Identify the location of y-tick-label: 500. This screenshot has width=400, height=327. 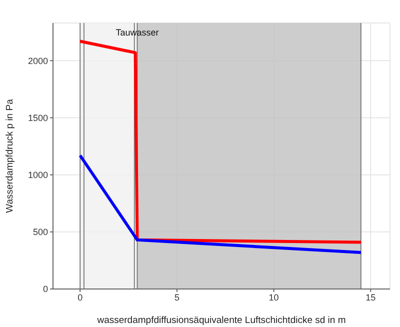
(40, 232).